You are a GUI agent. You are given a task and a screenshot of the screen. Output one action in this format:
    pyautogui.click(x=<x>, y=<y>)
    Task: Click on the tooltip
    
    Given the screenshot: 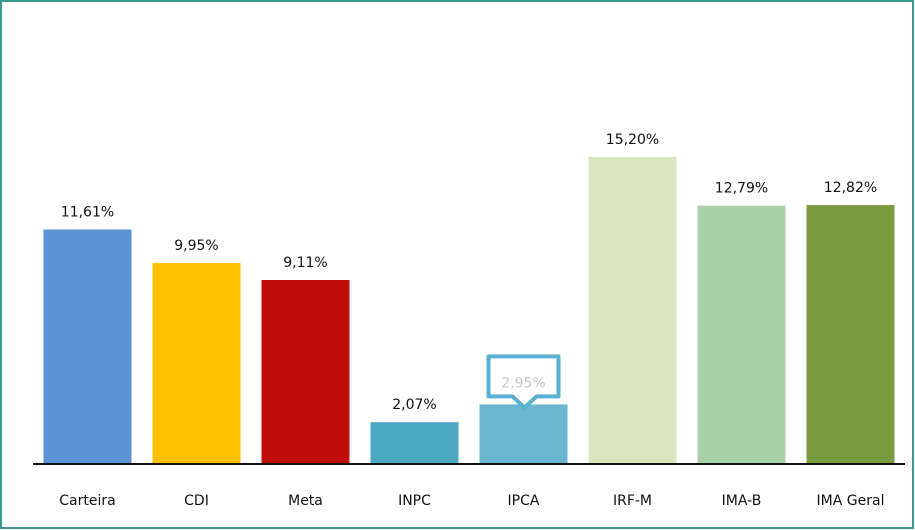 What is the action you would take?
    pyautogui.click(x=523, y=382)
    